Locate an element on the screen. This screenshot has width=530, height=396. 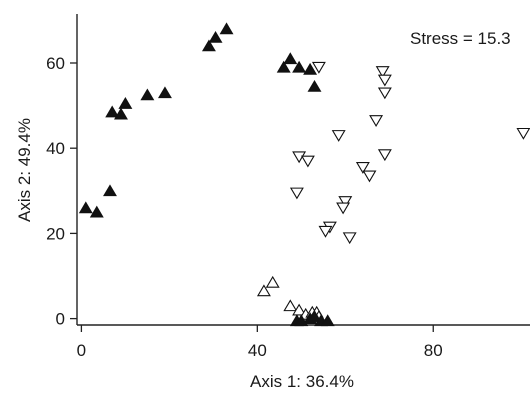
stress-annotation: Stress = 15.3 is located at coordinates (460, 38).